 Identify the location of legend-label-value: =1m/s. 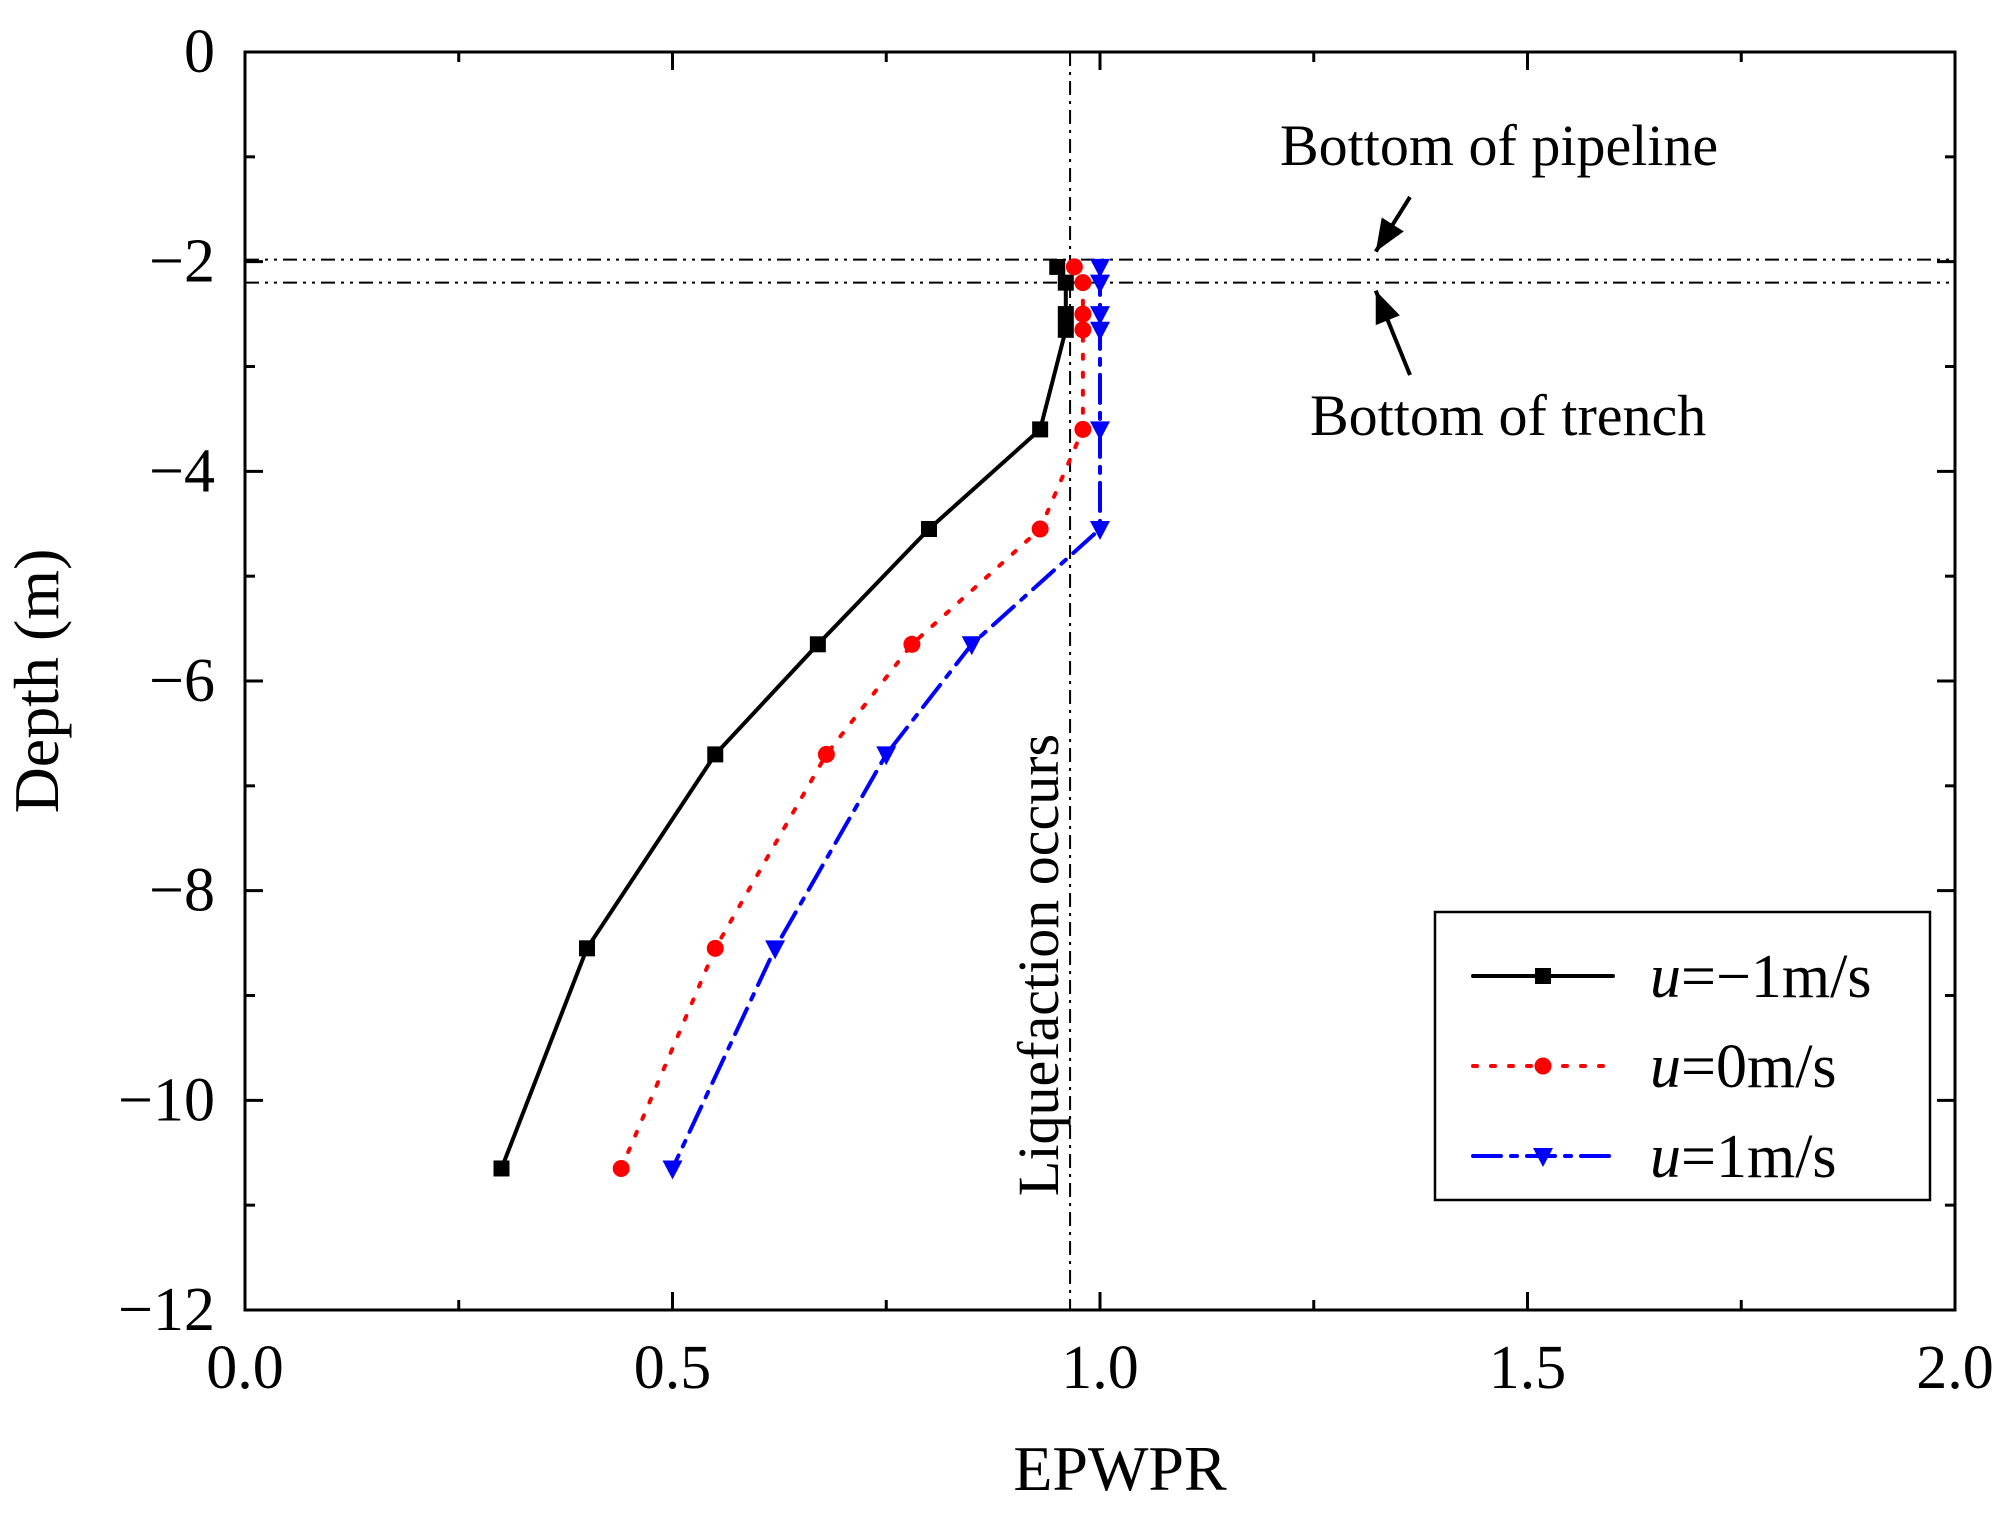
(1759, 1157).